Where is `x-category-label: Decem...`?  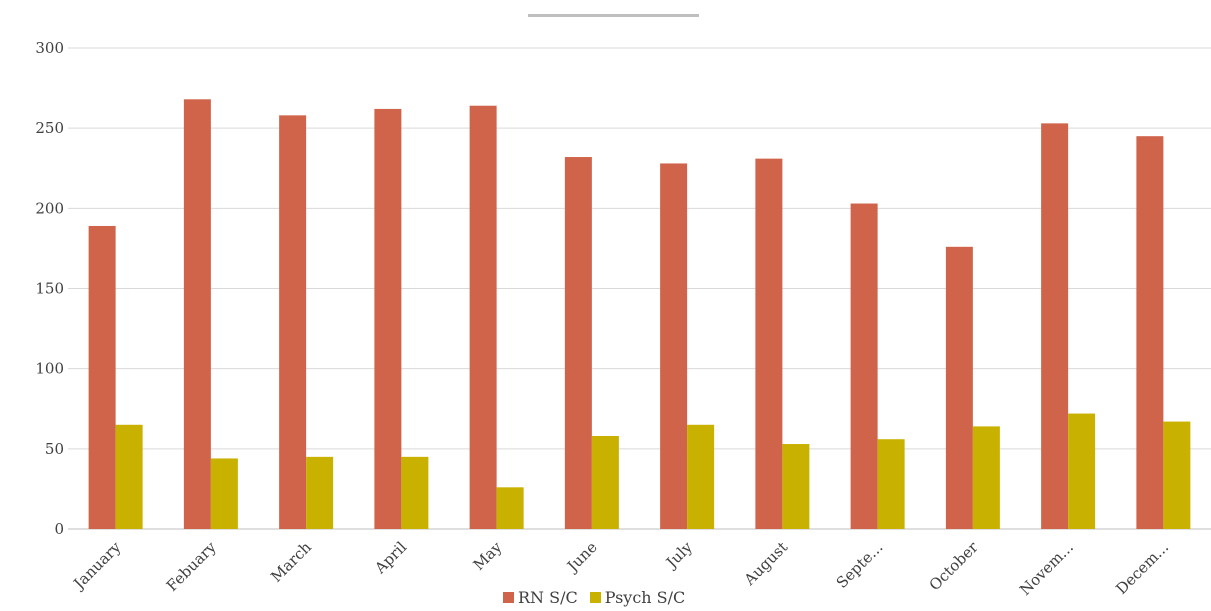
x-category-label: Decem... is located at coordinates (1142, 568).